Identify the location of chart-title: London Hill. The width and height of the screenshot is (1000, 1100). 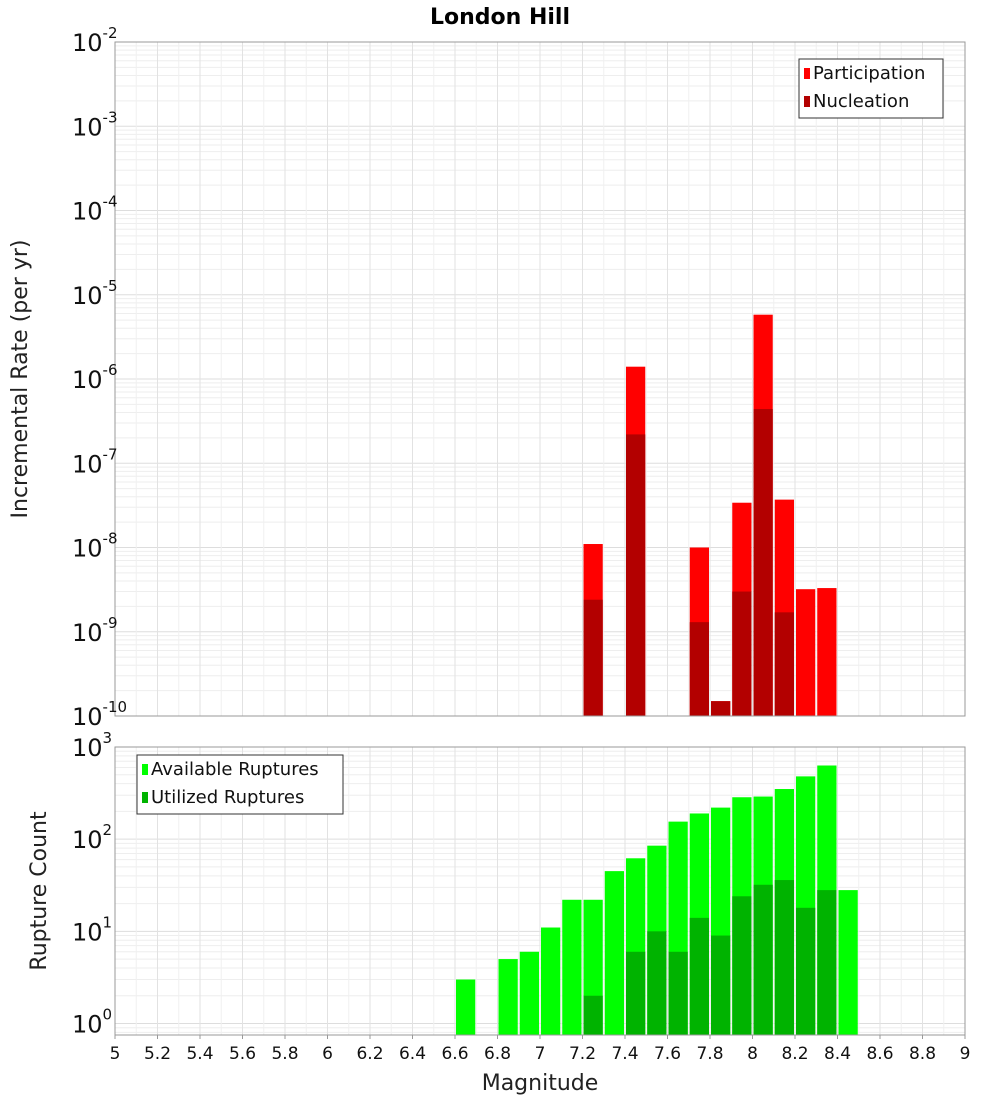
(500, 17).